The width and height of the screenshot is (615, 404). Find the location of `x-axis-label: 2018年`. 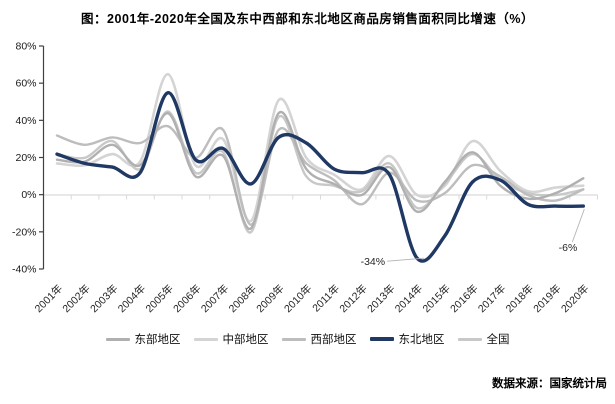

x-axis-label: 2018年 is located at coordinates (519, 298).